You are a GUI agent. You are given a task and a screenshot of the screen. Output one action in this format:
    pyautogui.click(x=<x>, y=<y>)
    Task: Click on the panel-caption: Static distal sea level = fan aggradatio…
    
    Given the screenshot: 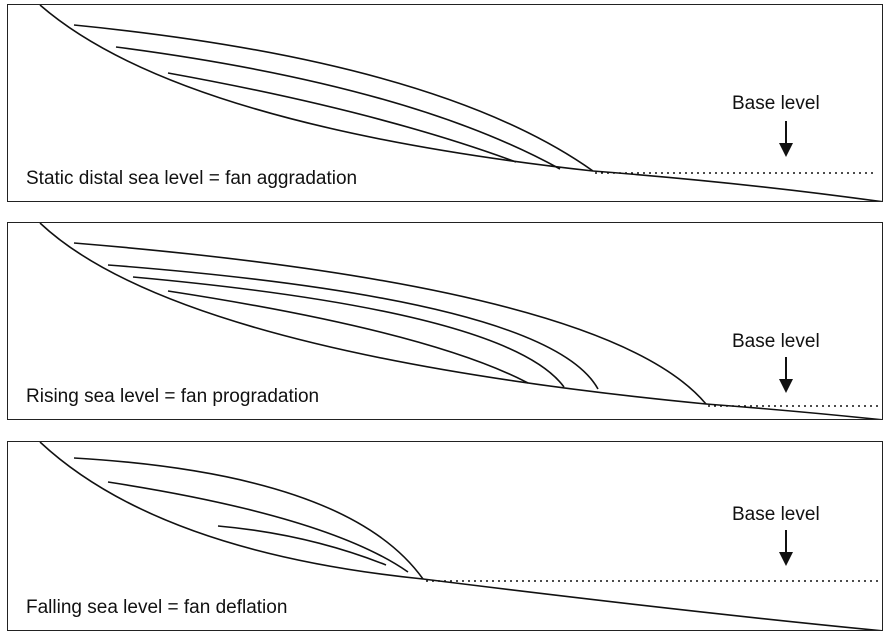 What is the action you would take?
    pyautogui.click(x=192, y=178)
    